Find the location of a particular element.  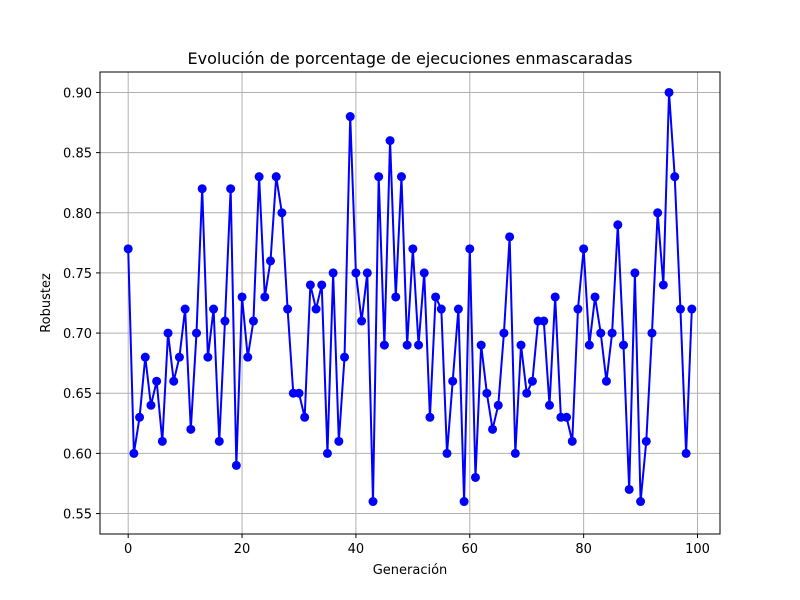

y-axis-label: Robustez is located at coordinates (46, 303).